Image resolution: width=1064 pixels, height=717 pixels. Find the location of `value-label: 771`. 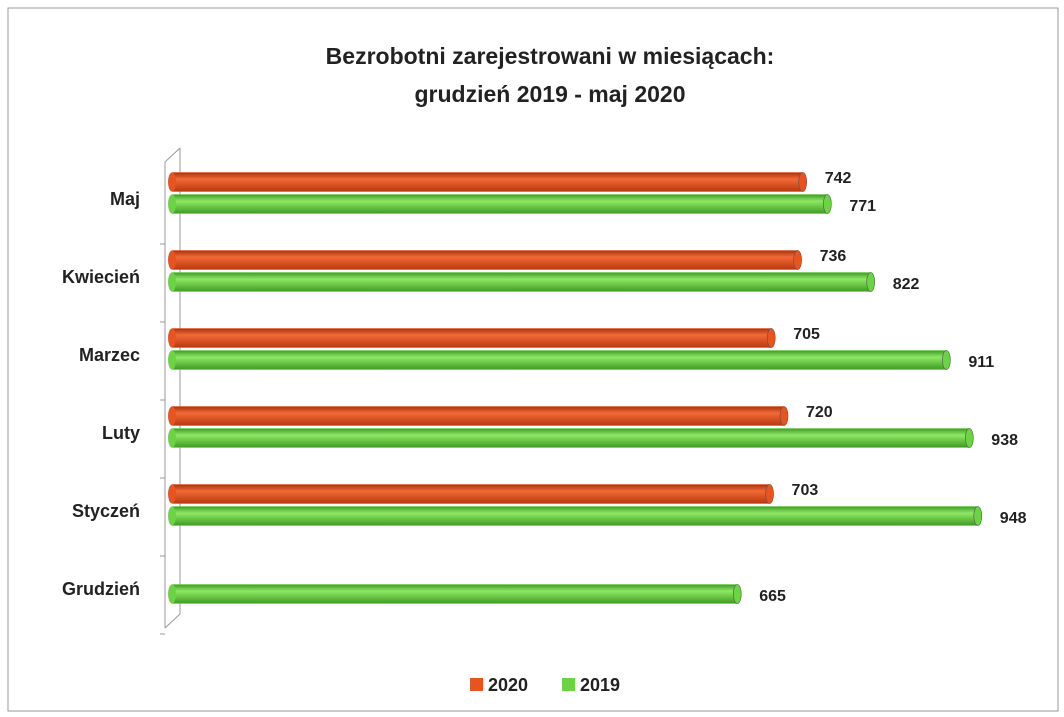

value-label: 771 is located at coordinates (862, 206).